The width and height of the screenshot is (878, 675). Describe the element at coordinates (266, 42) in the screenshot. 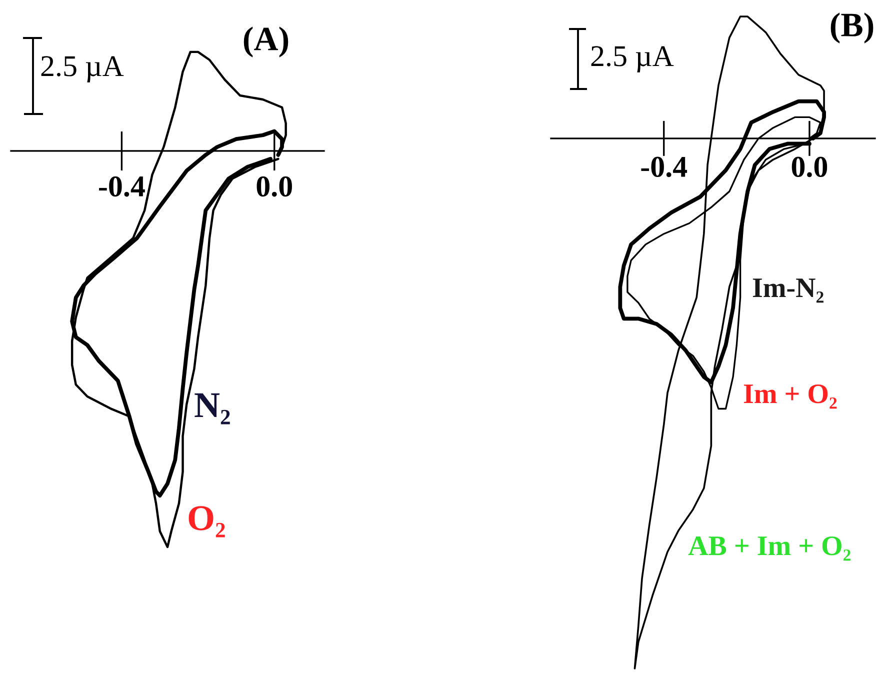

I see `chart-title: (A)` at that location.